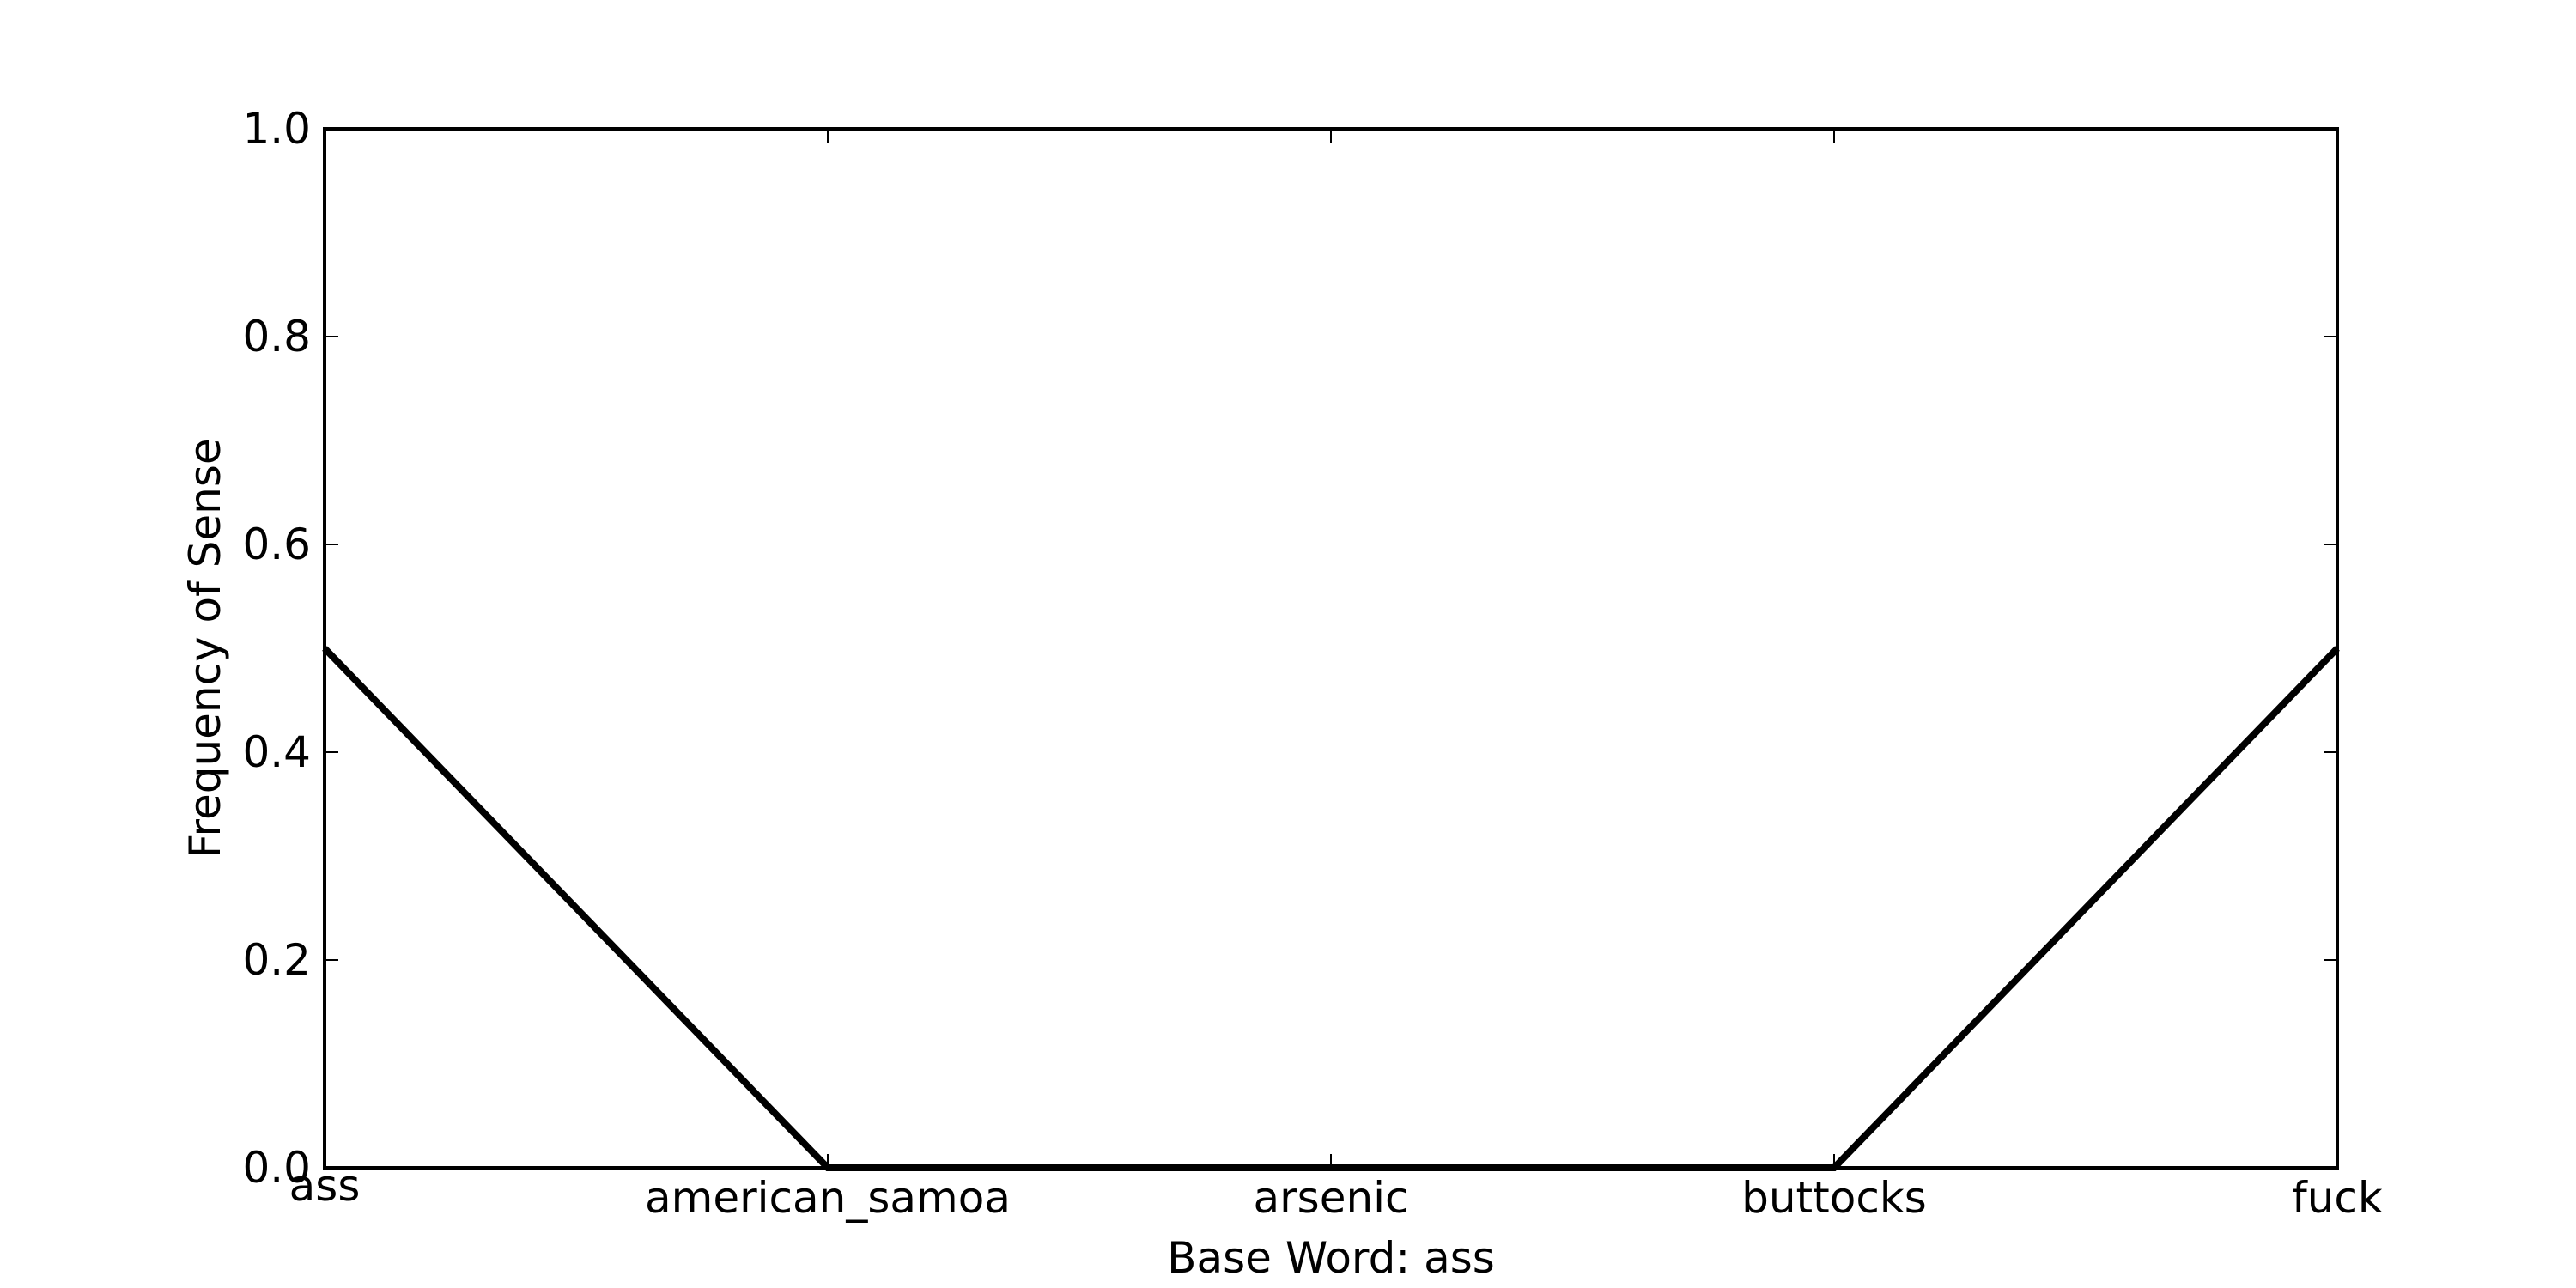  What do you see at coordinates (828, 1198) in the screenshot?
I see `x-tick-label: american_samoa` at bounding box center [828, 1198].